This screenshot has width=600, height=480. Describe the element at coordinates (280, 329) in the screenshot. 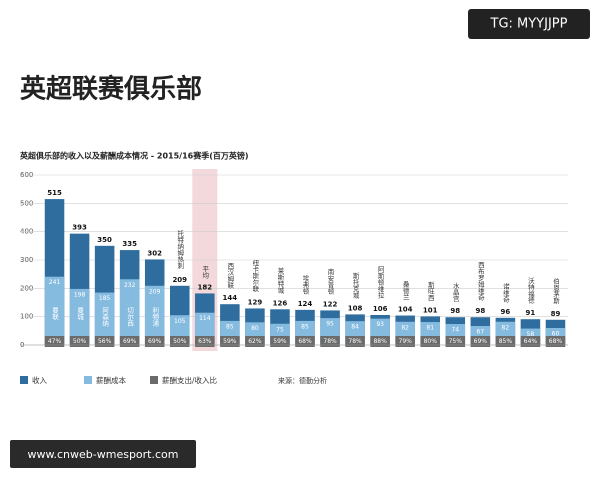

I see `wage-label: 75` at that location.